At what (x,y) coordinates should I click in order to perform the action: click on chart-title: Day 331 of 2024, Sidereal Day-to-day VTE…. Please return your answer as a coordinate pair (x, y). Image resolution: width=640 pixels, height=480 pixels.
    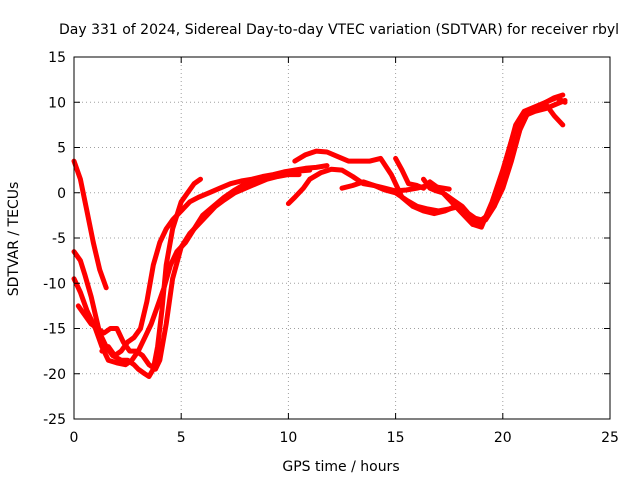
    Looking at the image, I should click on (339, 30).